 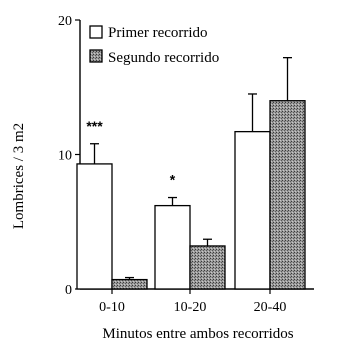 What do you see at coordinates (112, 307) in the screenshot?
I see `x-tick-label: 0-10` at bounding box center [112, 307].